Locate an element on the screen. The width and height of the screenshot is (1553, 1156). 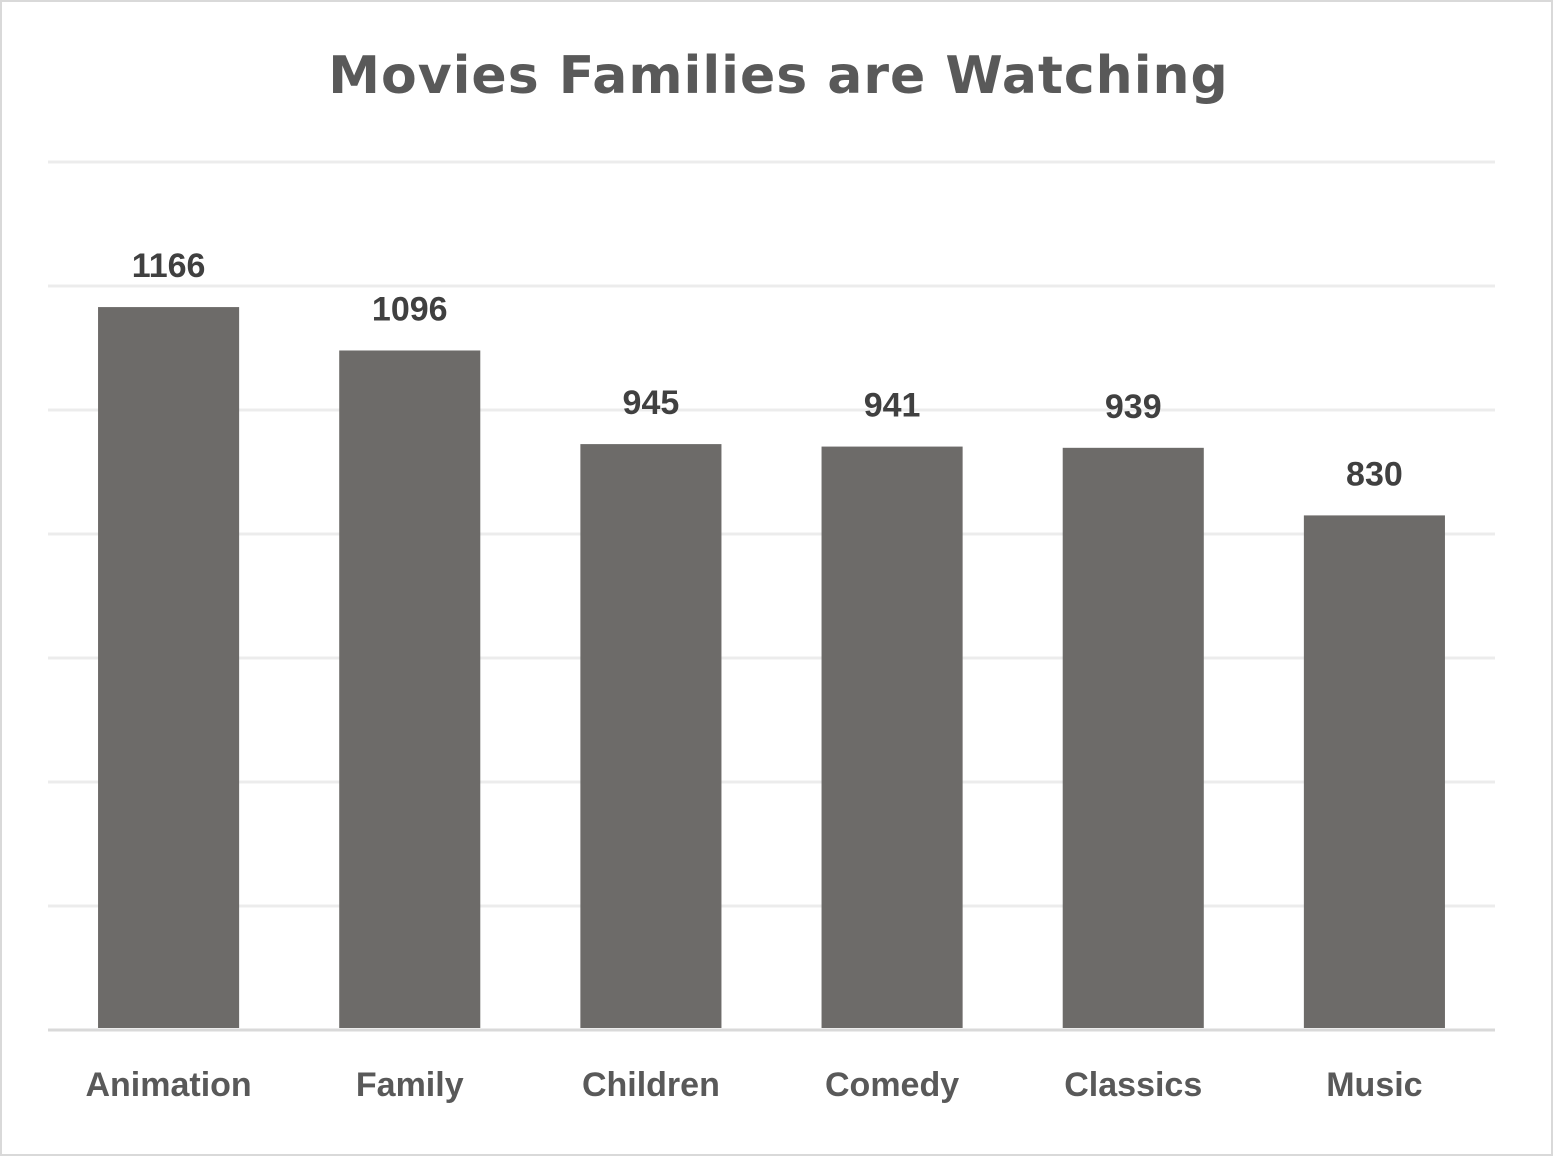
data-label-children: 945 is located at coordinates (651, 403).